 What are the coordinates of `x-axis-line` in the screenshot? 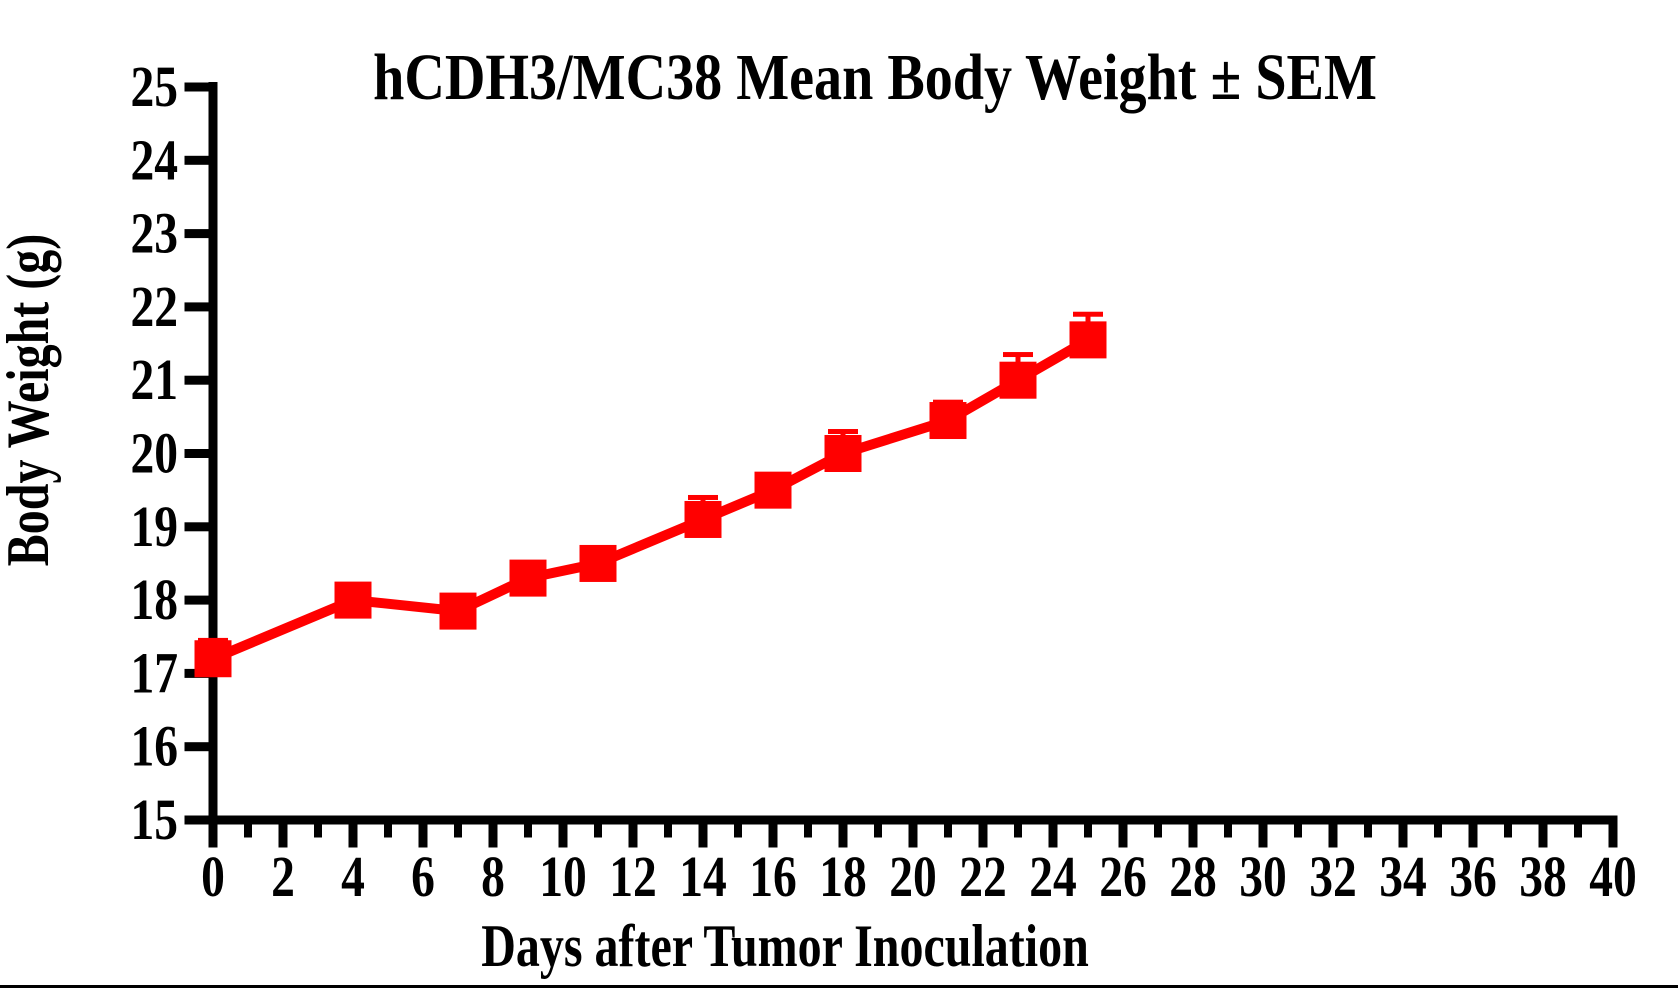 It's located at (913, 820).